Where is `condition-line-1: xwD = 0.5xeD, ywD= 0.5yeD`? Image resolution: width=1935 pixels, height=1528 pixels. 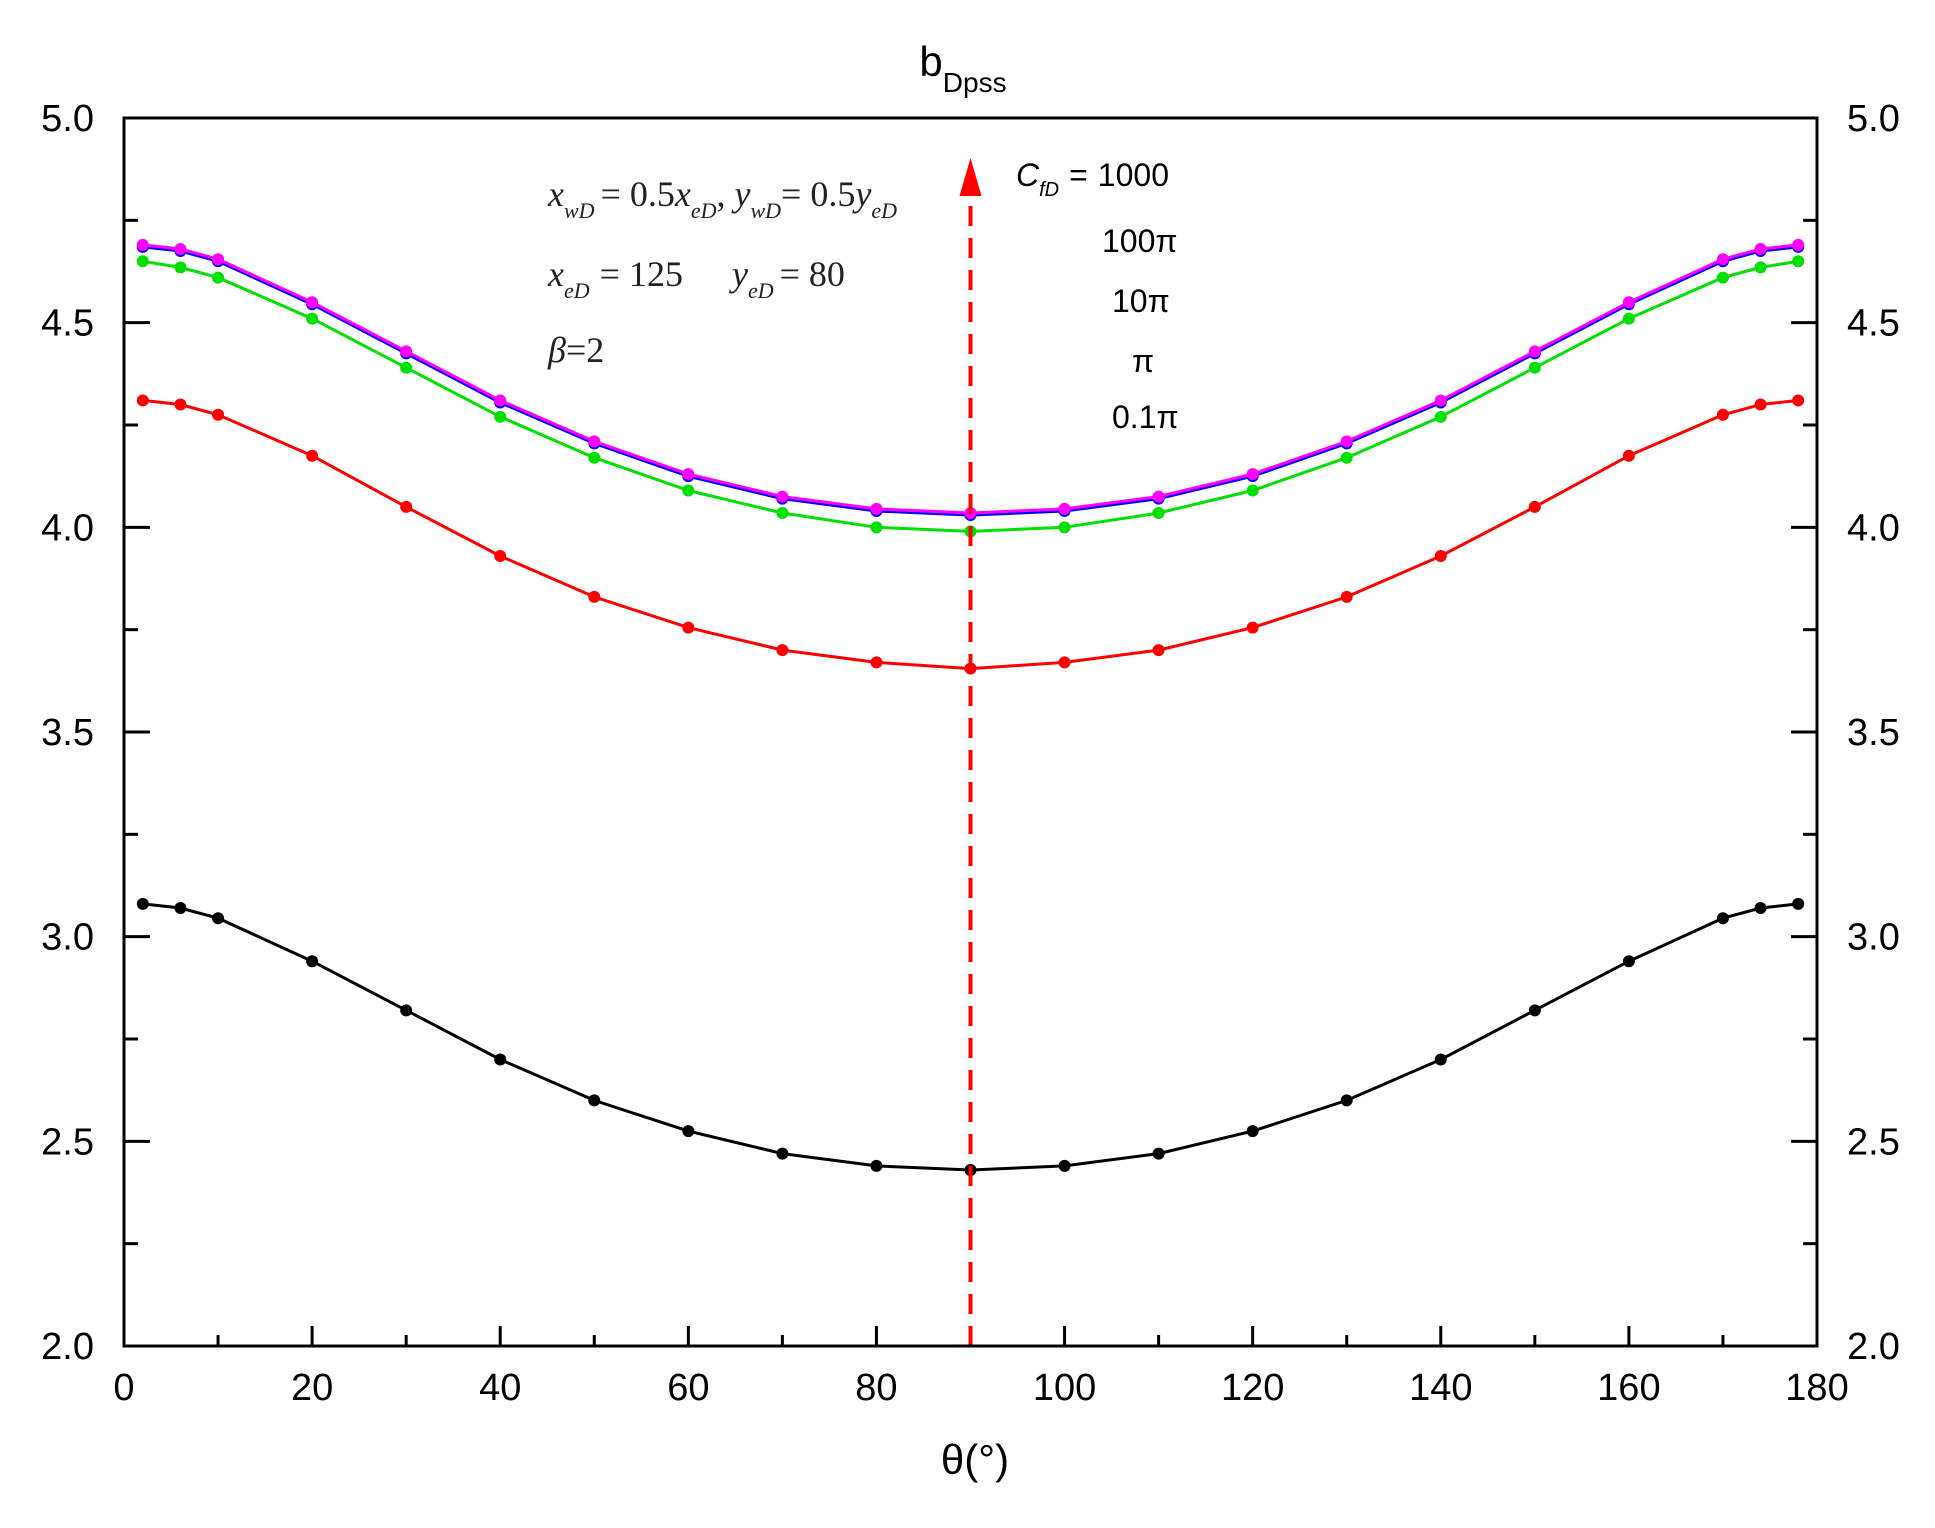
condition-line-1: xwD = 0.5xeD, ywD= 0.5yeD is located at coordinates (722, 198).